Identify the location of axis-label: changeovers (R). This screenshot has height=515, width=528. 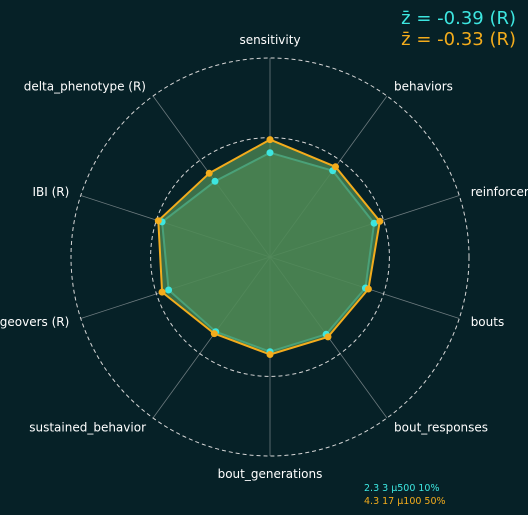
(34, 322).